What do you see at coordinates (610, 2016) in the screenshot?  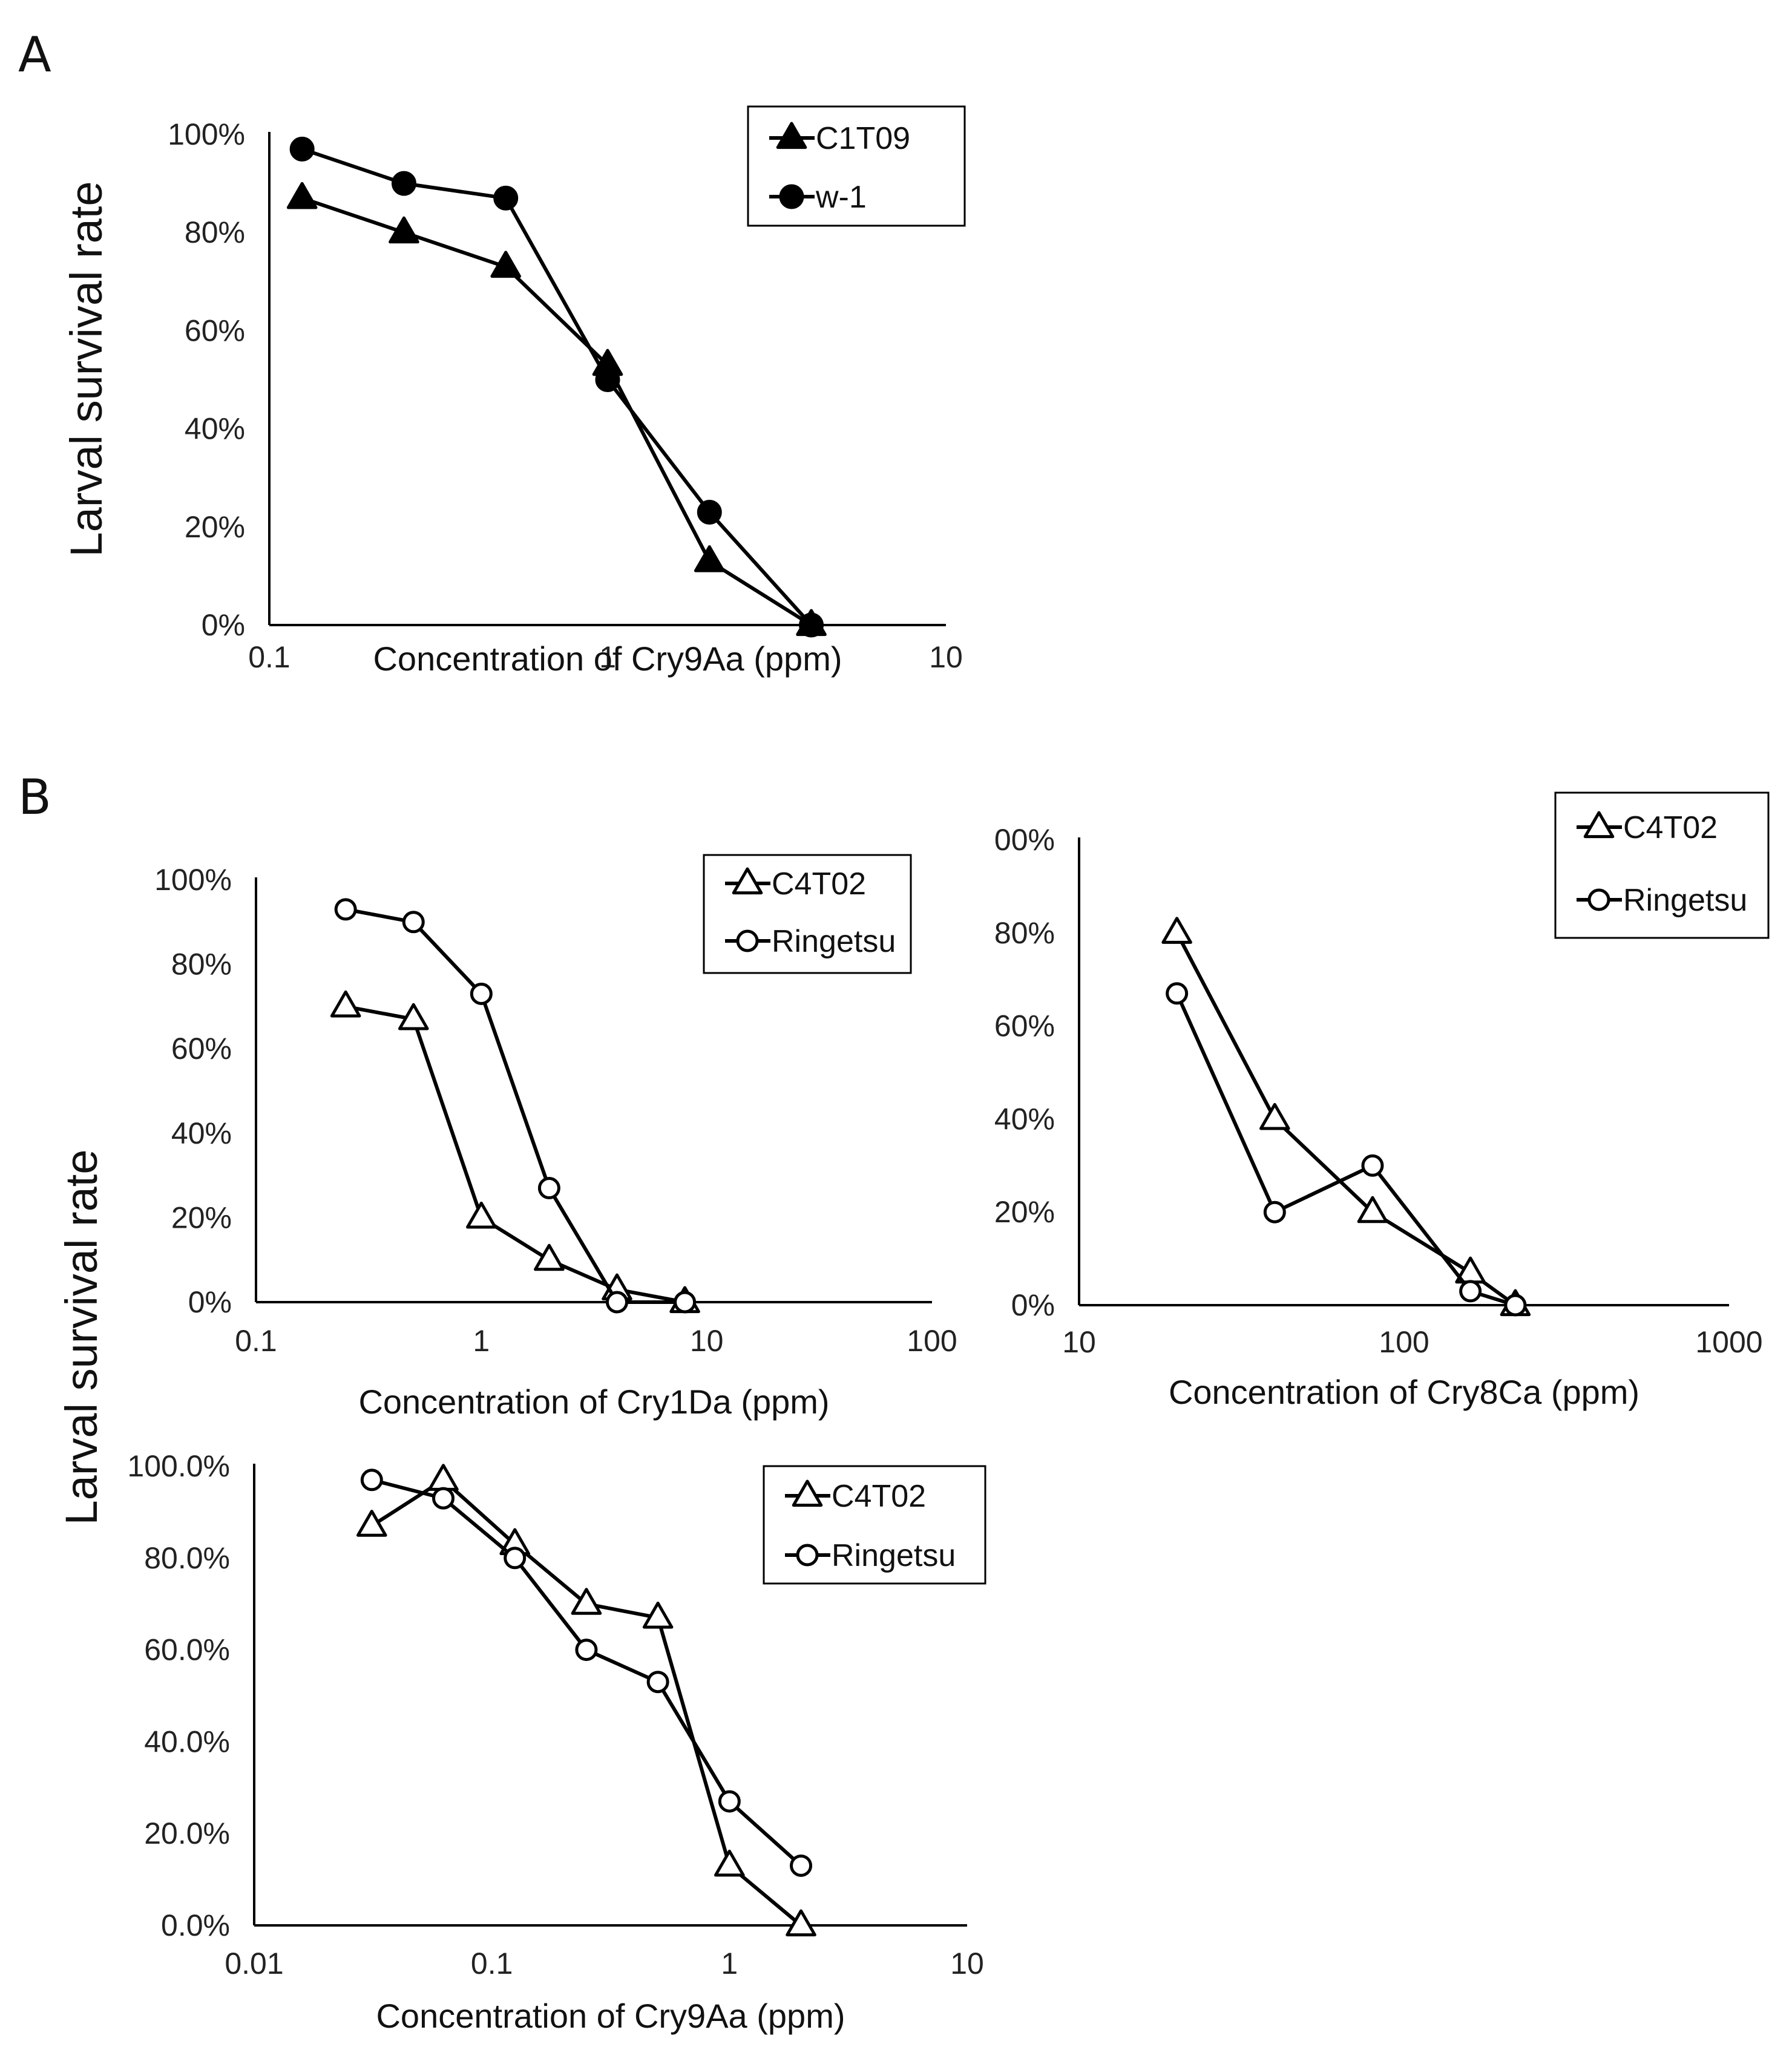 I see `x-axis-title: Concentration of Cry9Aa (ppm)` at bounding box center [610, 2016].